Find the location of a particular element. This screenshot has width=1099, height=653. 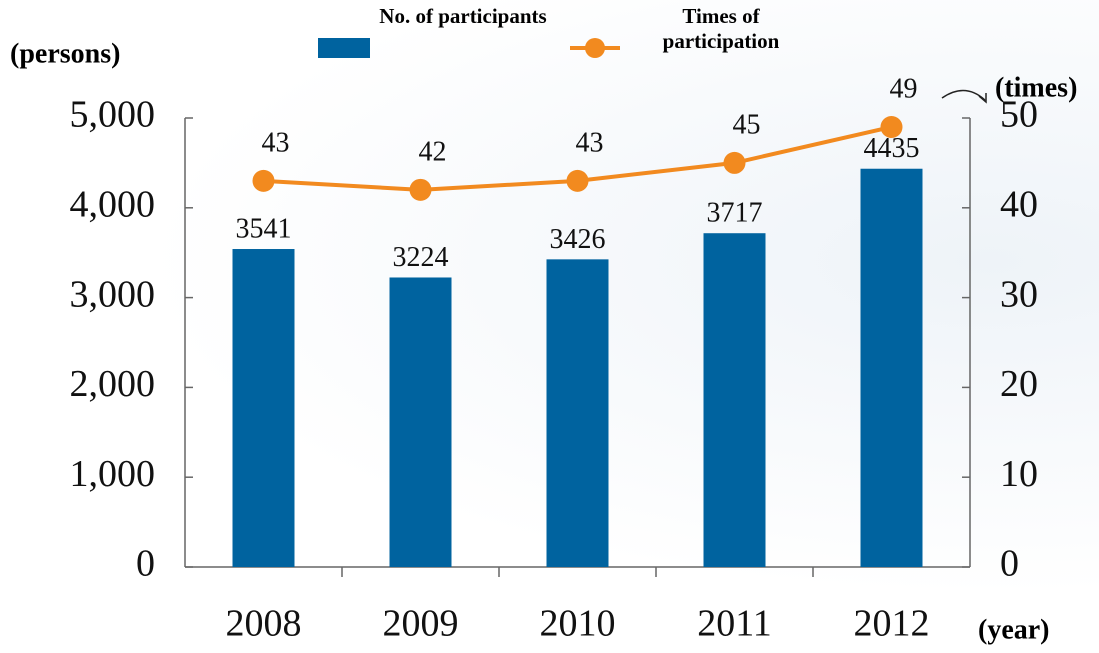

legend-swatch-bar is located at coordinates (344, 48).